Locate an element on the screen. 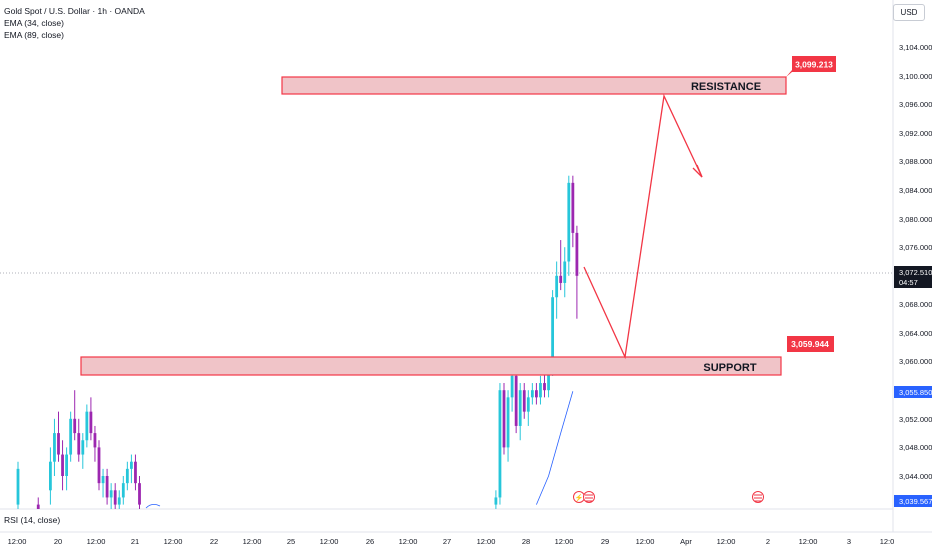  time-tick: 22 is located at coordinates (214, 541).